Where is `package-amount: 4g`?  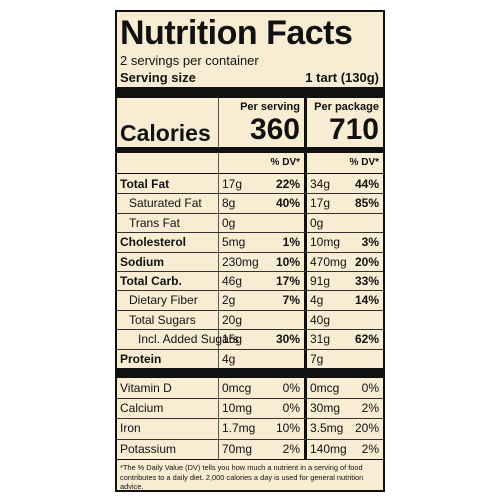
package-amount: 4g is located at coordinates (317, 300).